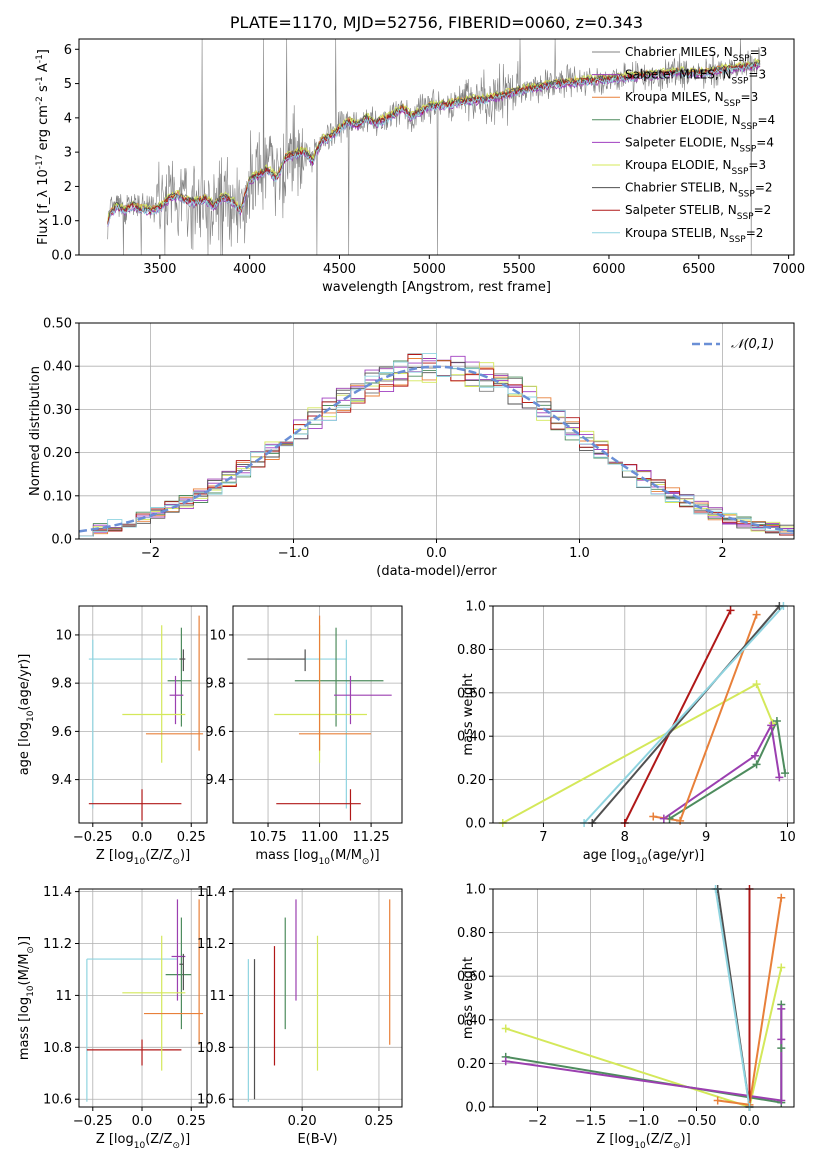  I want to click on x-tick-label: −2, so click(150, 553).